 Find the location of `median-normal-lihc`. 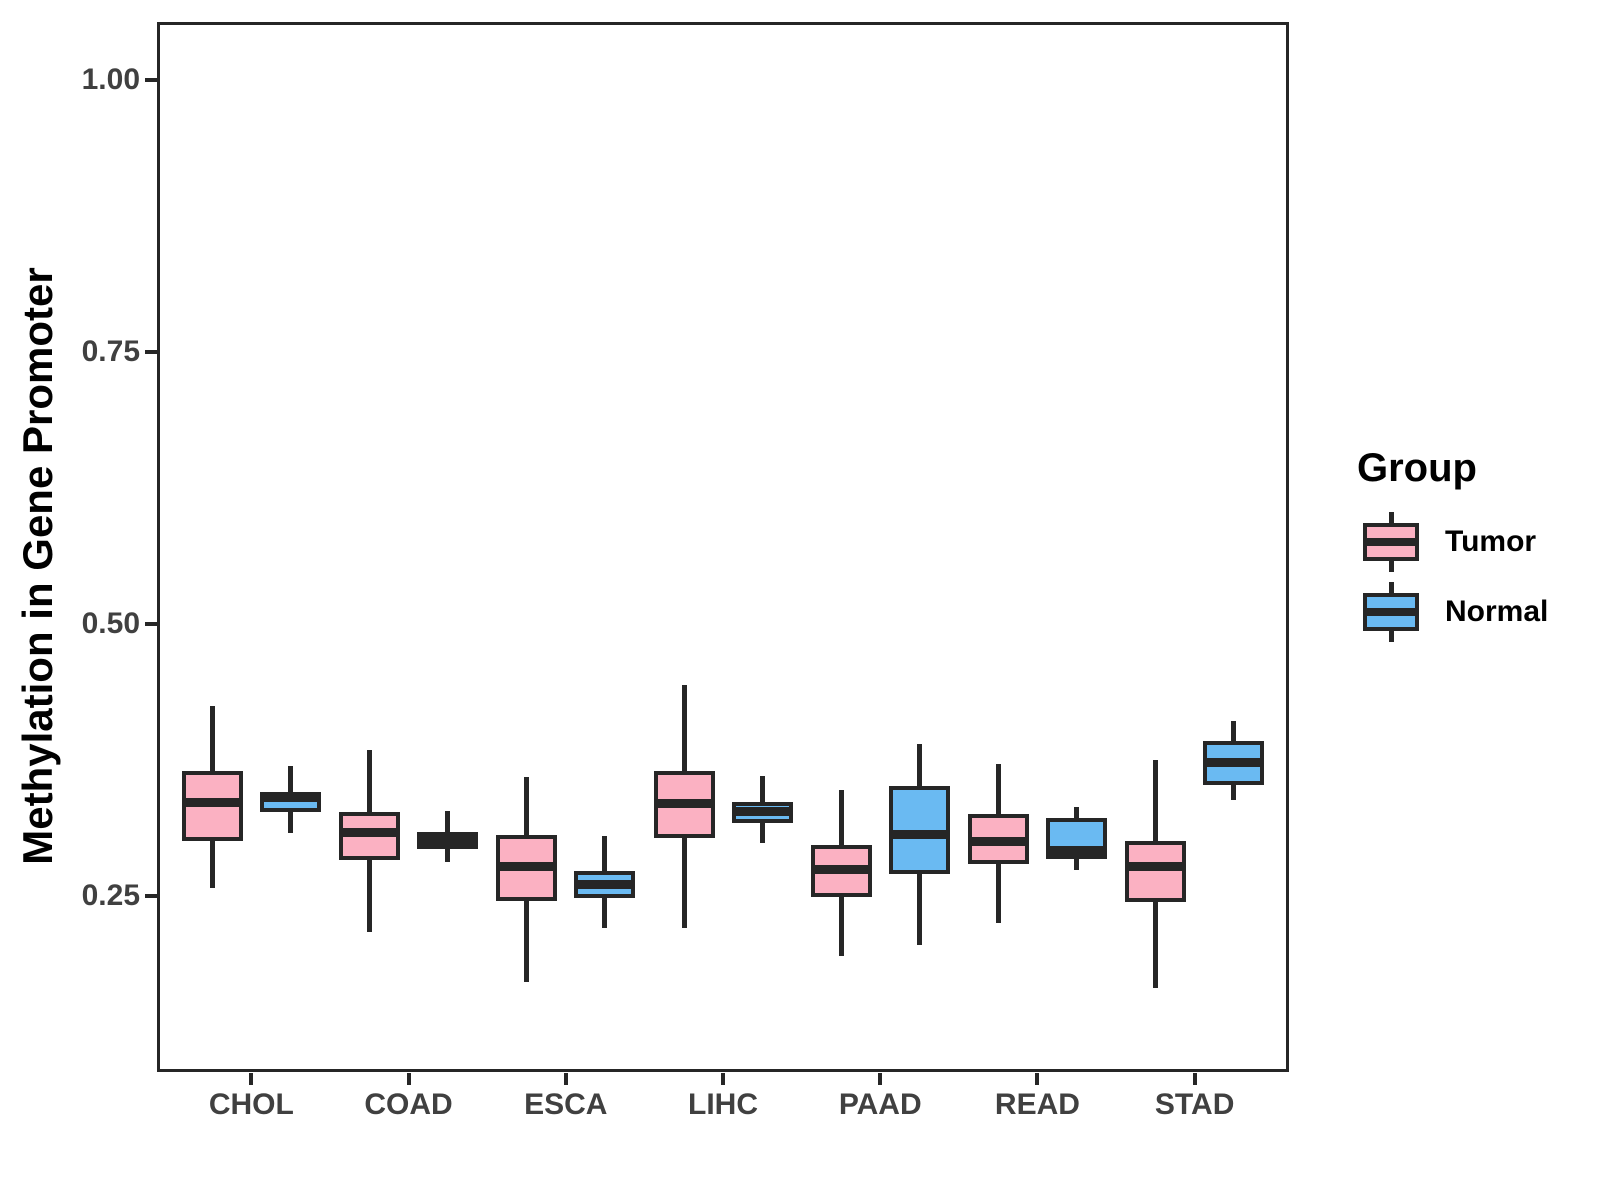

median-normal-lihc is located at coordinates (762, 812).